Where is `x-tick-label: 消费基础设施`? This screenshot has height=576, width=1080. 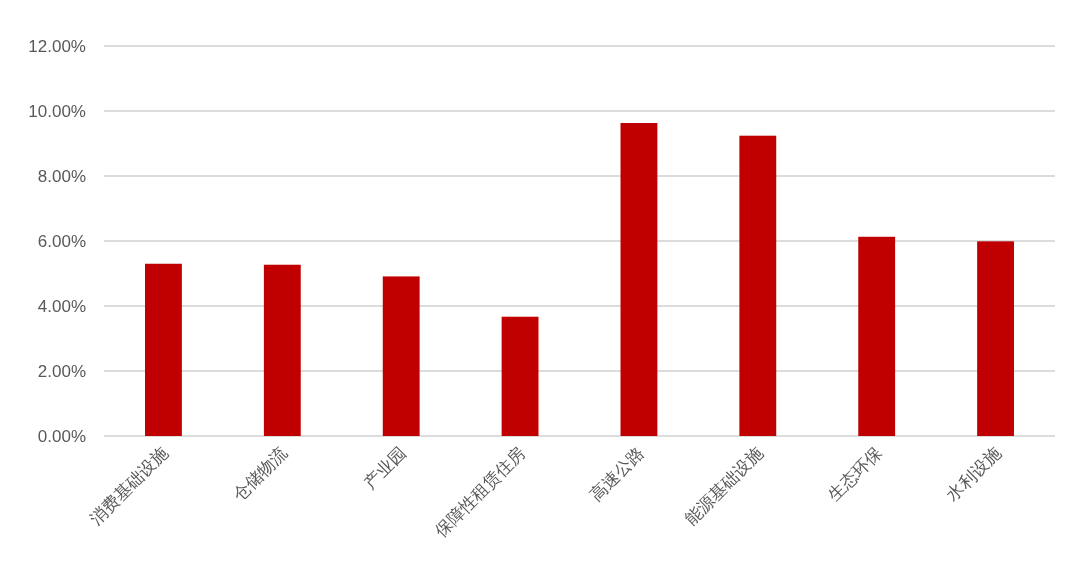
x-tick-label: 消费基础设施 is located at coordinates (129, 486).